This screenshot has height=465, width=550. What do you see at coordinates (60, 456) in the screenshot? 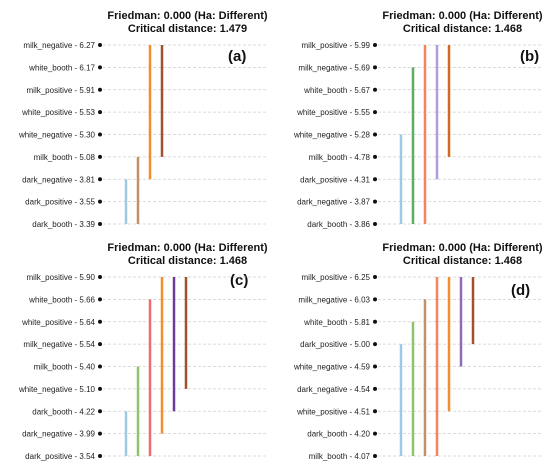
I see `item-label: dark_positive - 3.54` at bounding box center [60, 456].